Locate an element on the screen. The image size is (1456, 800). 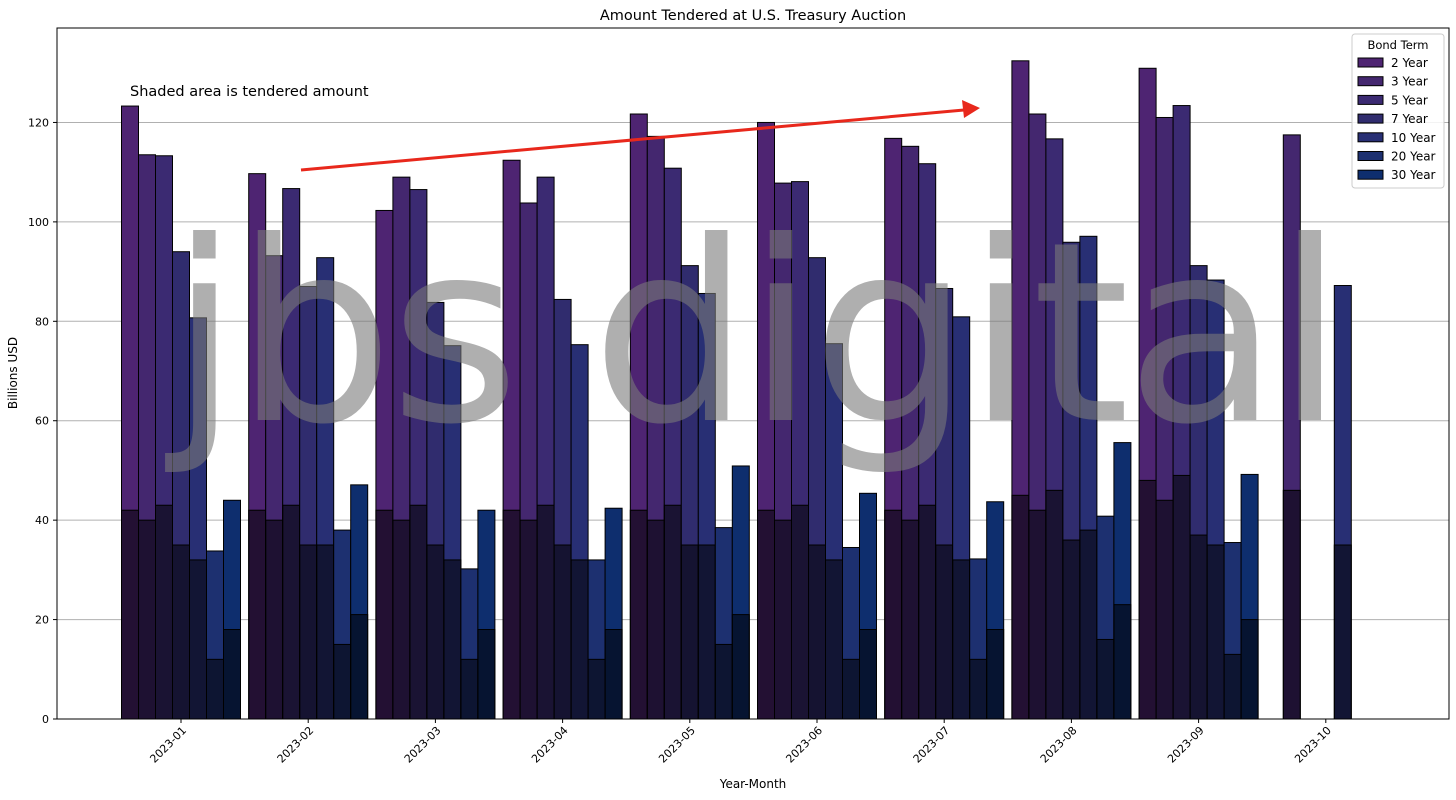
legend-label: 10 Year is located at coordinates (1413, 138).